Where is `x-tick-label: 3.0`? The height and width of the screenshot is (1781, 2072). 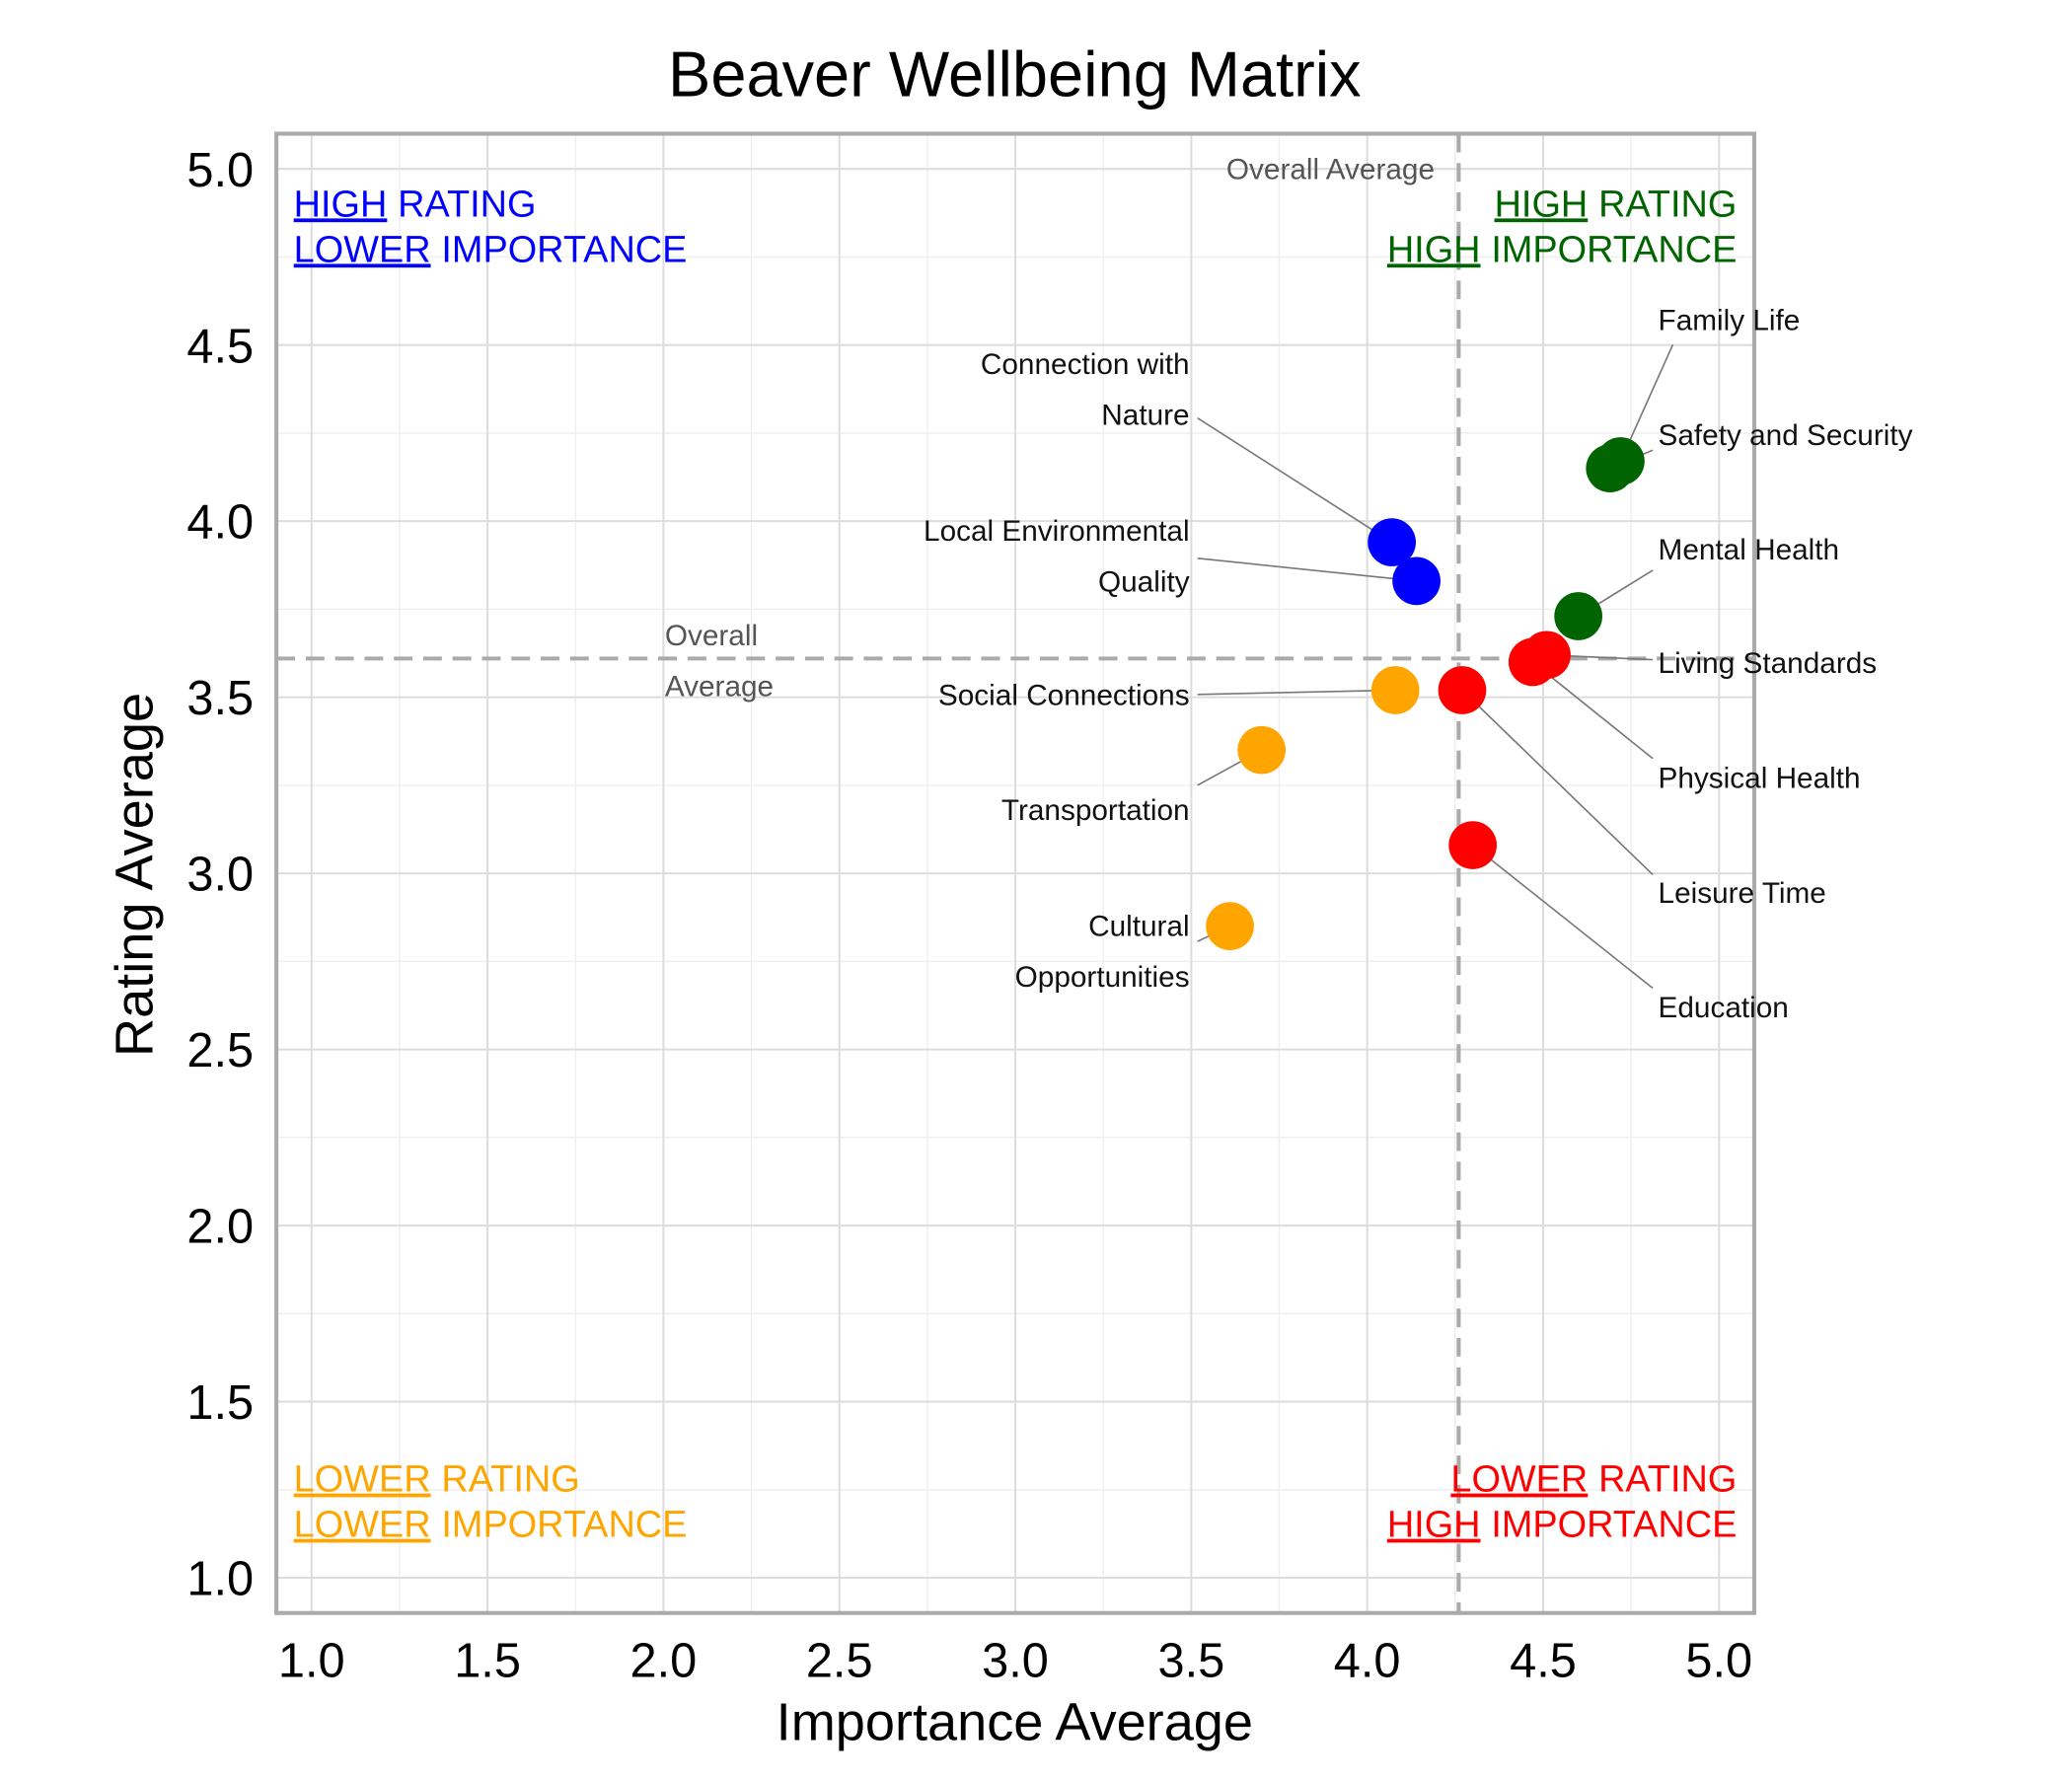 x-tick-label: 3.0 is located at coordinates (1016, 1662).